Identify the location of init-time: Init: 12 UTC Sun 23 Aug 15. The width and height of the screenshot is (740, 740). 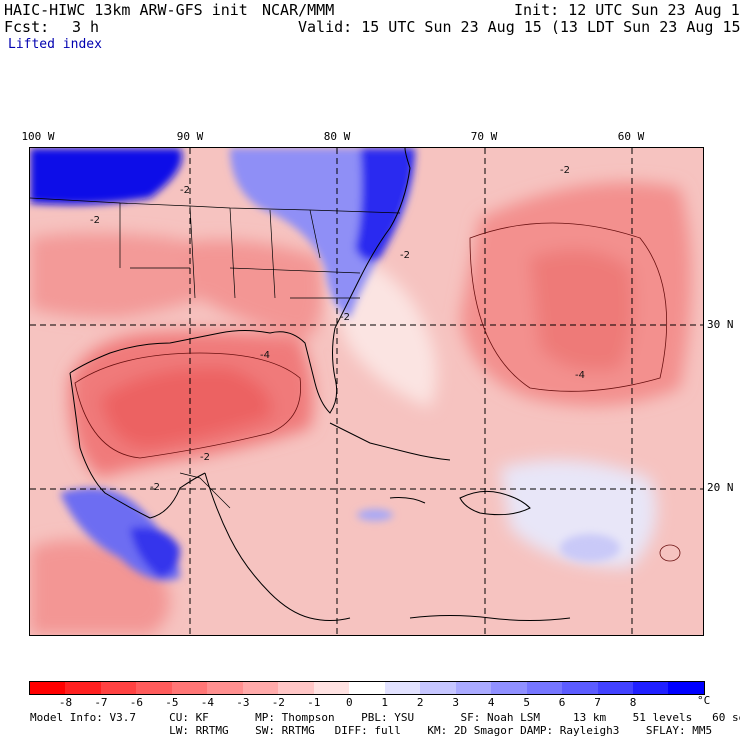
(627, 10).